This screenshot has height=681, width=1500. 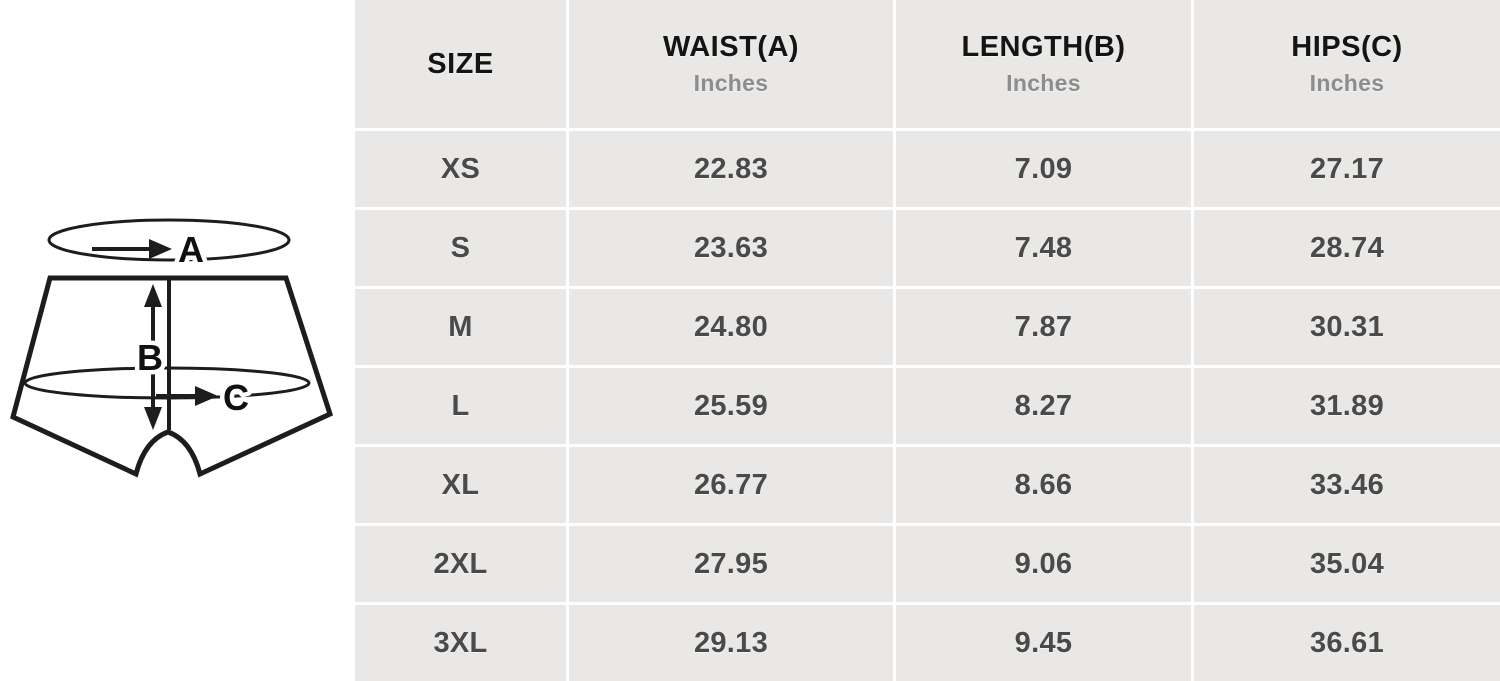 What do you see at coordinates (1347, 643) in the screenshot?
I see `hips-cell: 36.61` at bounding box center [1347, 643].